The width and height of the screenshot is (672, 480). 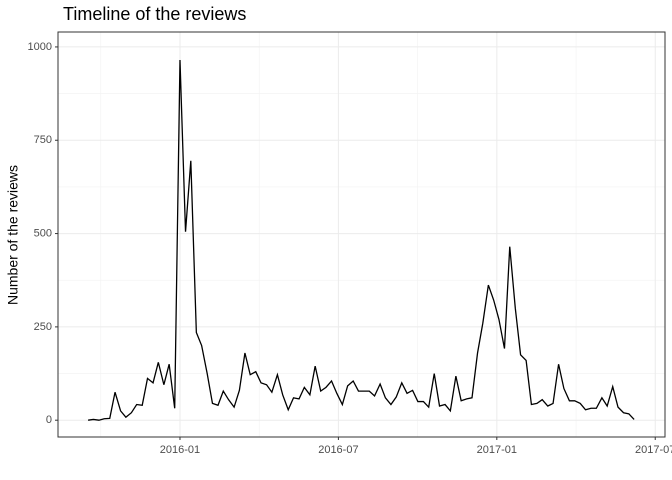 What do you see at coordinates (43, 327) in the screenshot?
I see `y-tick-label: 250` at bounding box center [43, 327].